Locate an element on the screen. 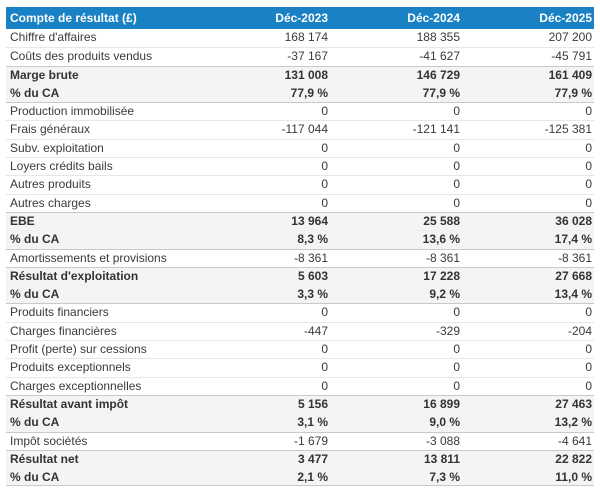  row-label: Autres produits is located at coordinates (50, 184).